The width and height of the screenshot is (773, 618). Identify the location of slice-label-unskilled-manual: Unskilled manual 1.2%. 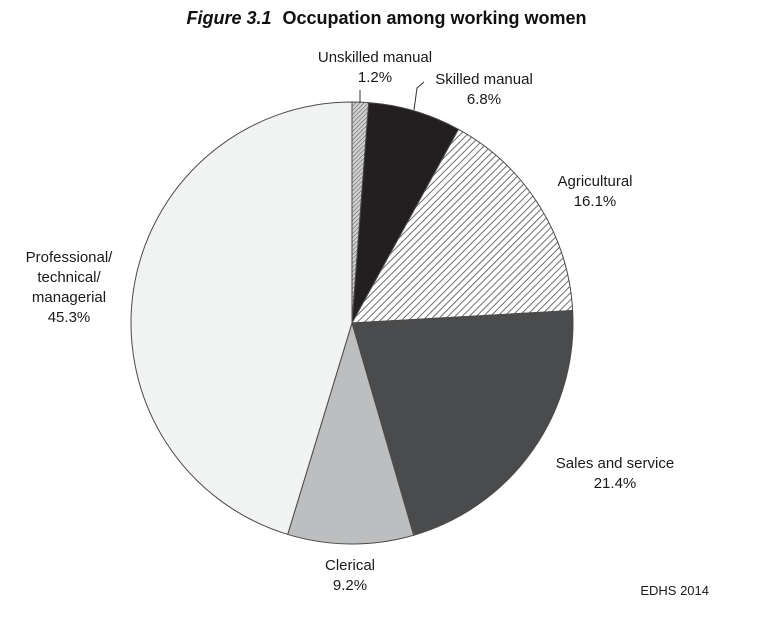
(375, 68).